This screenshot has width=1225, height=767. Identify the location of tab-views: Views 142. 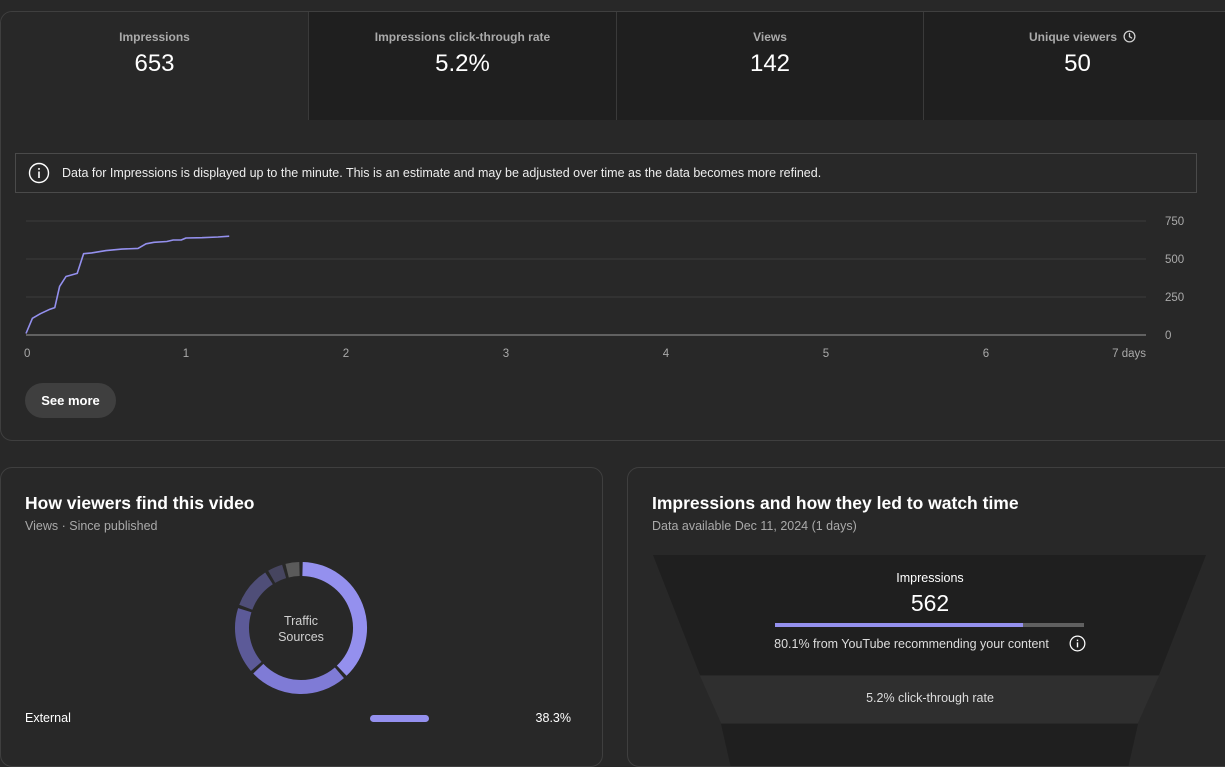
(769, 66).